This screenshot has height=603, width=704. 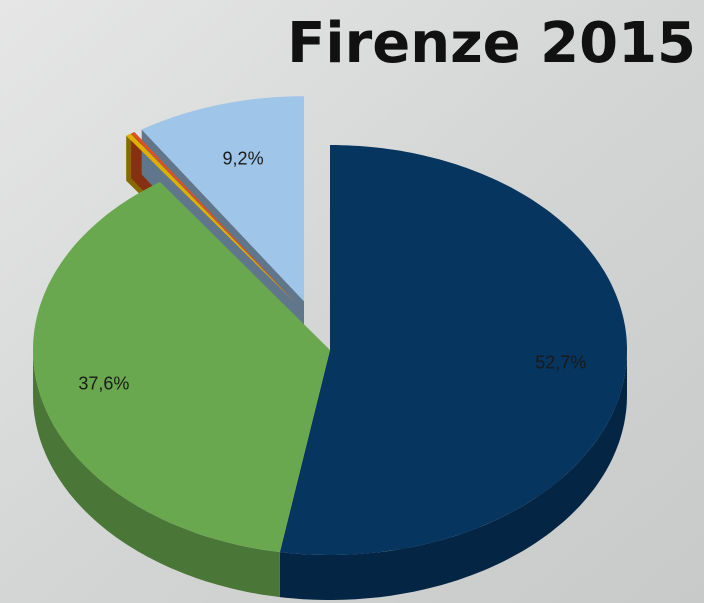 What do you see at coordinates (243, 158) in the screenshot?
I see `data-label: 9,2%` at bounding box center [243, 158].